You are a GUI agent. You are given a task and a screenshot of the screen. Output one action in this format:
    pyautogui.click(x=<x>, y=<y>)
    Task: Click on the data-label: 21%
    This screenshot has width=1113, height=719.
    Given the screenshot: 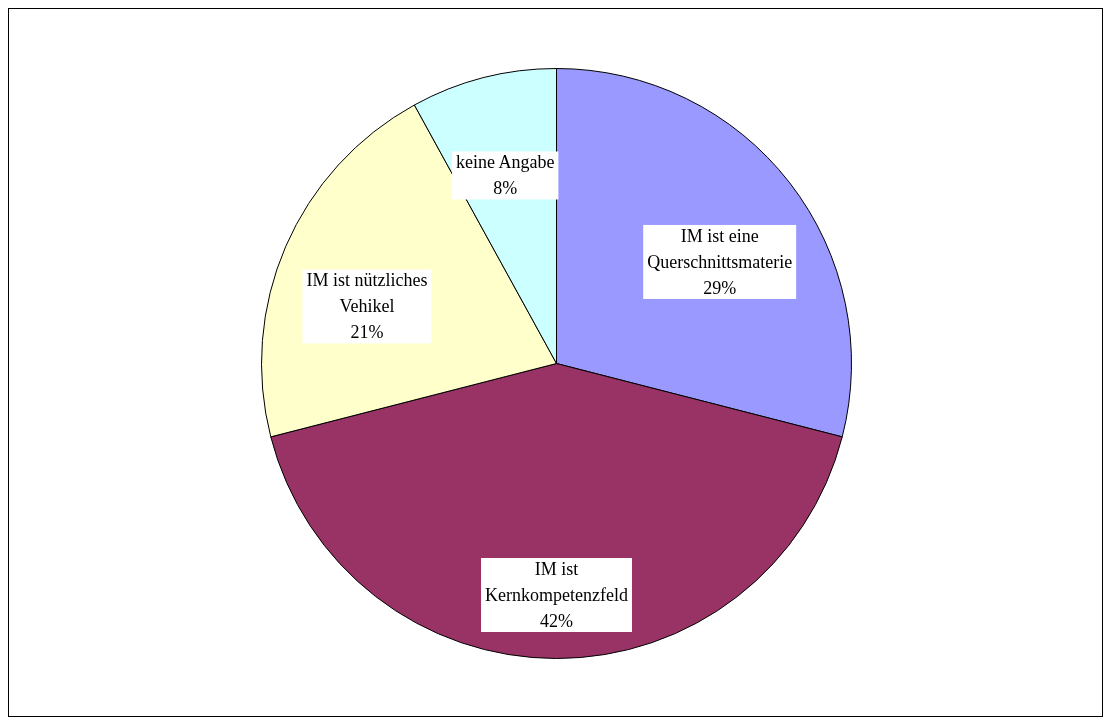 What is the action you would take?
    pyautogui.click(x=367, y=332)
    